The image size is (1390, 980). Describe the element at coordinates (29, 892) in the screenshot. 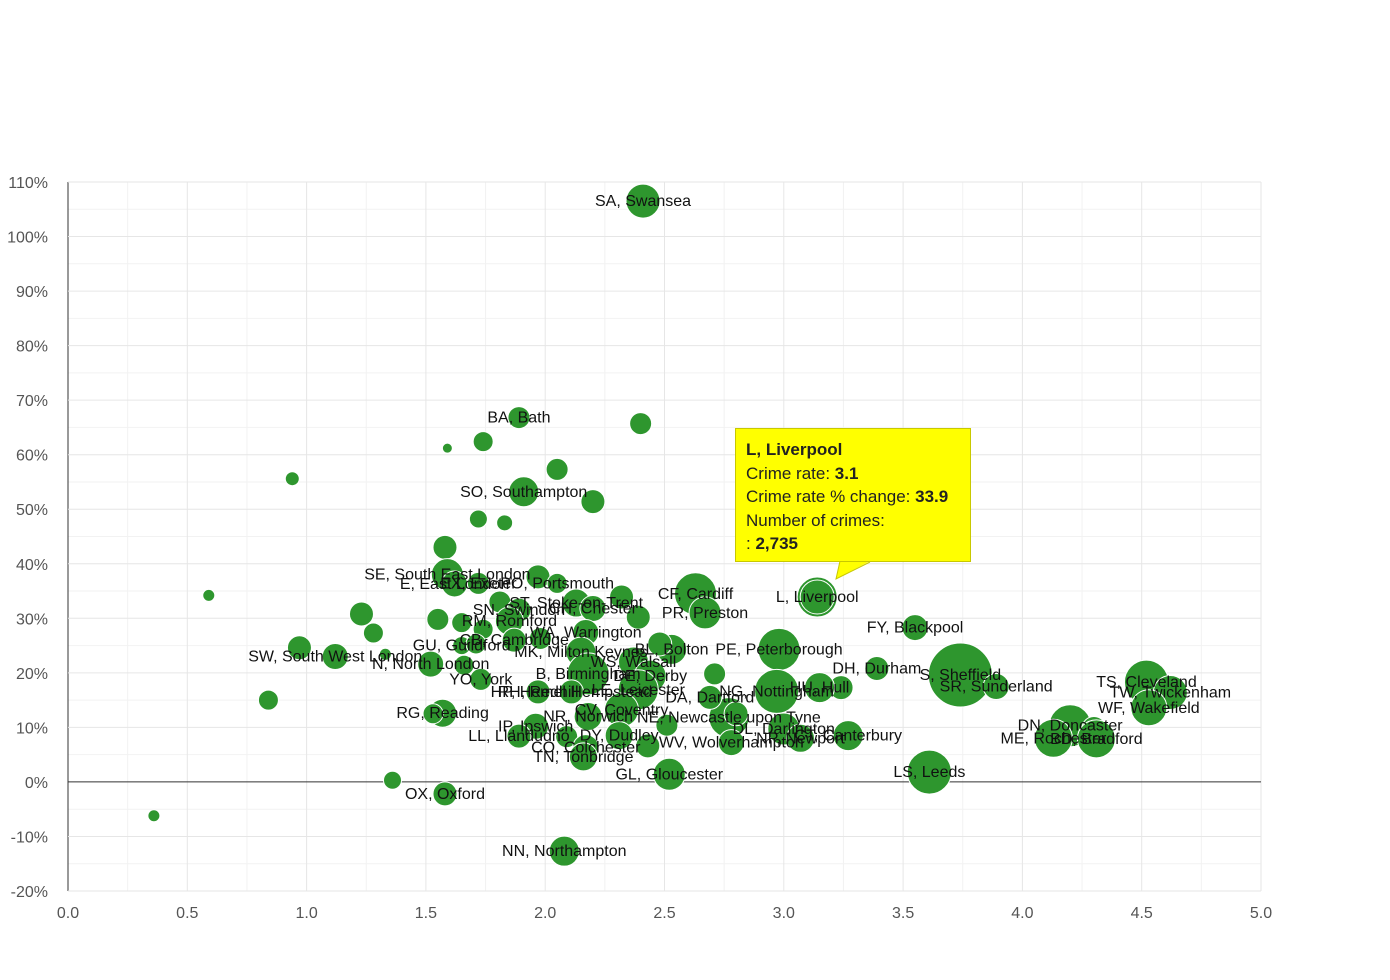

I see `y-tick-label: -20%` at that location.